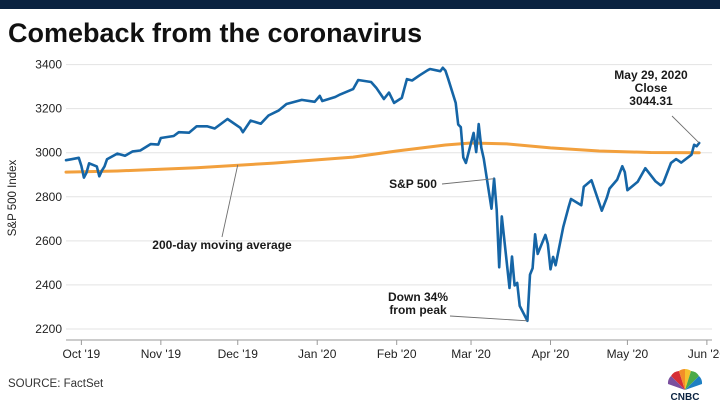  What do you see at coordinates (704, 354) in the screenshot?
I see `x-tick-label: Jun '20` at bounding box center [704, 354].